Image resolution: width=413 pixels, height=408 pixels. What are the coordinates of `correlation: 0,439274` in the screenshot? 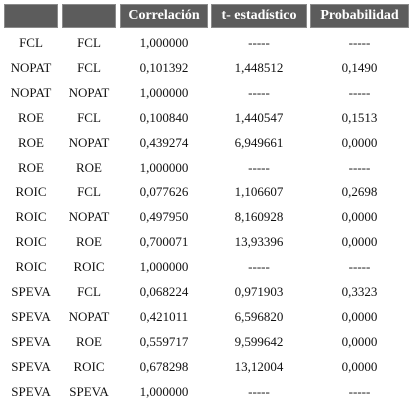 It's located at (164, 142).